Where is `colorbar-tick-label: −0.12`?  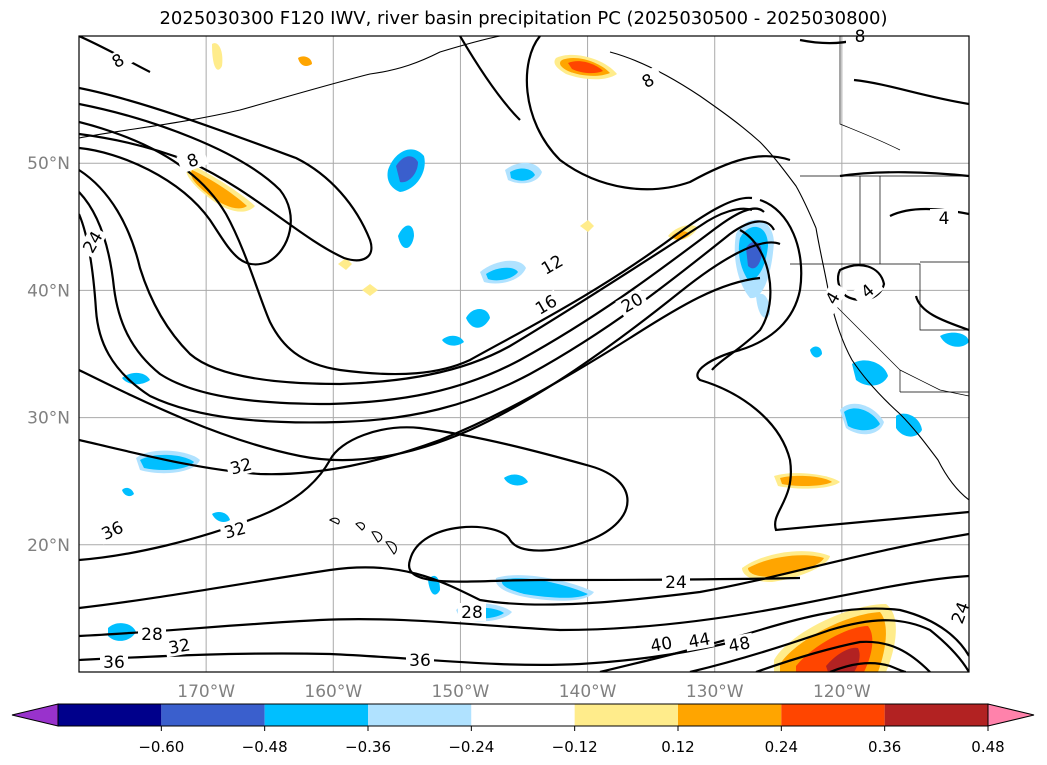 colorbar-tick-label: −0.12 is located at coordinates (575, 747).